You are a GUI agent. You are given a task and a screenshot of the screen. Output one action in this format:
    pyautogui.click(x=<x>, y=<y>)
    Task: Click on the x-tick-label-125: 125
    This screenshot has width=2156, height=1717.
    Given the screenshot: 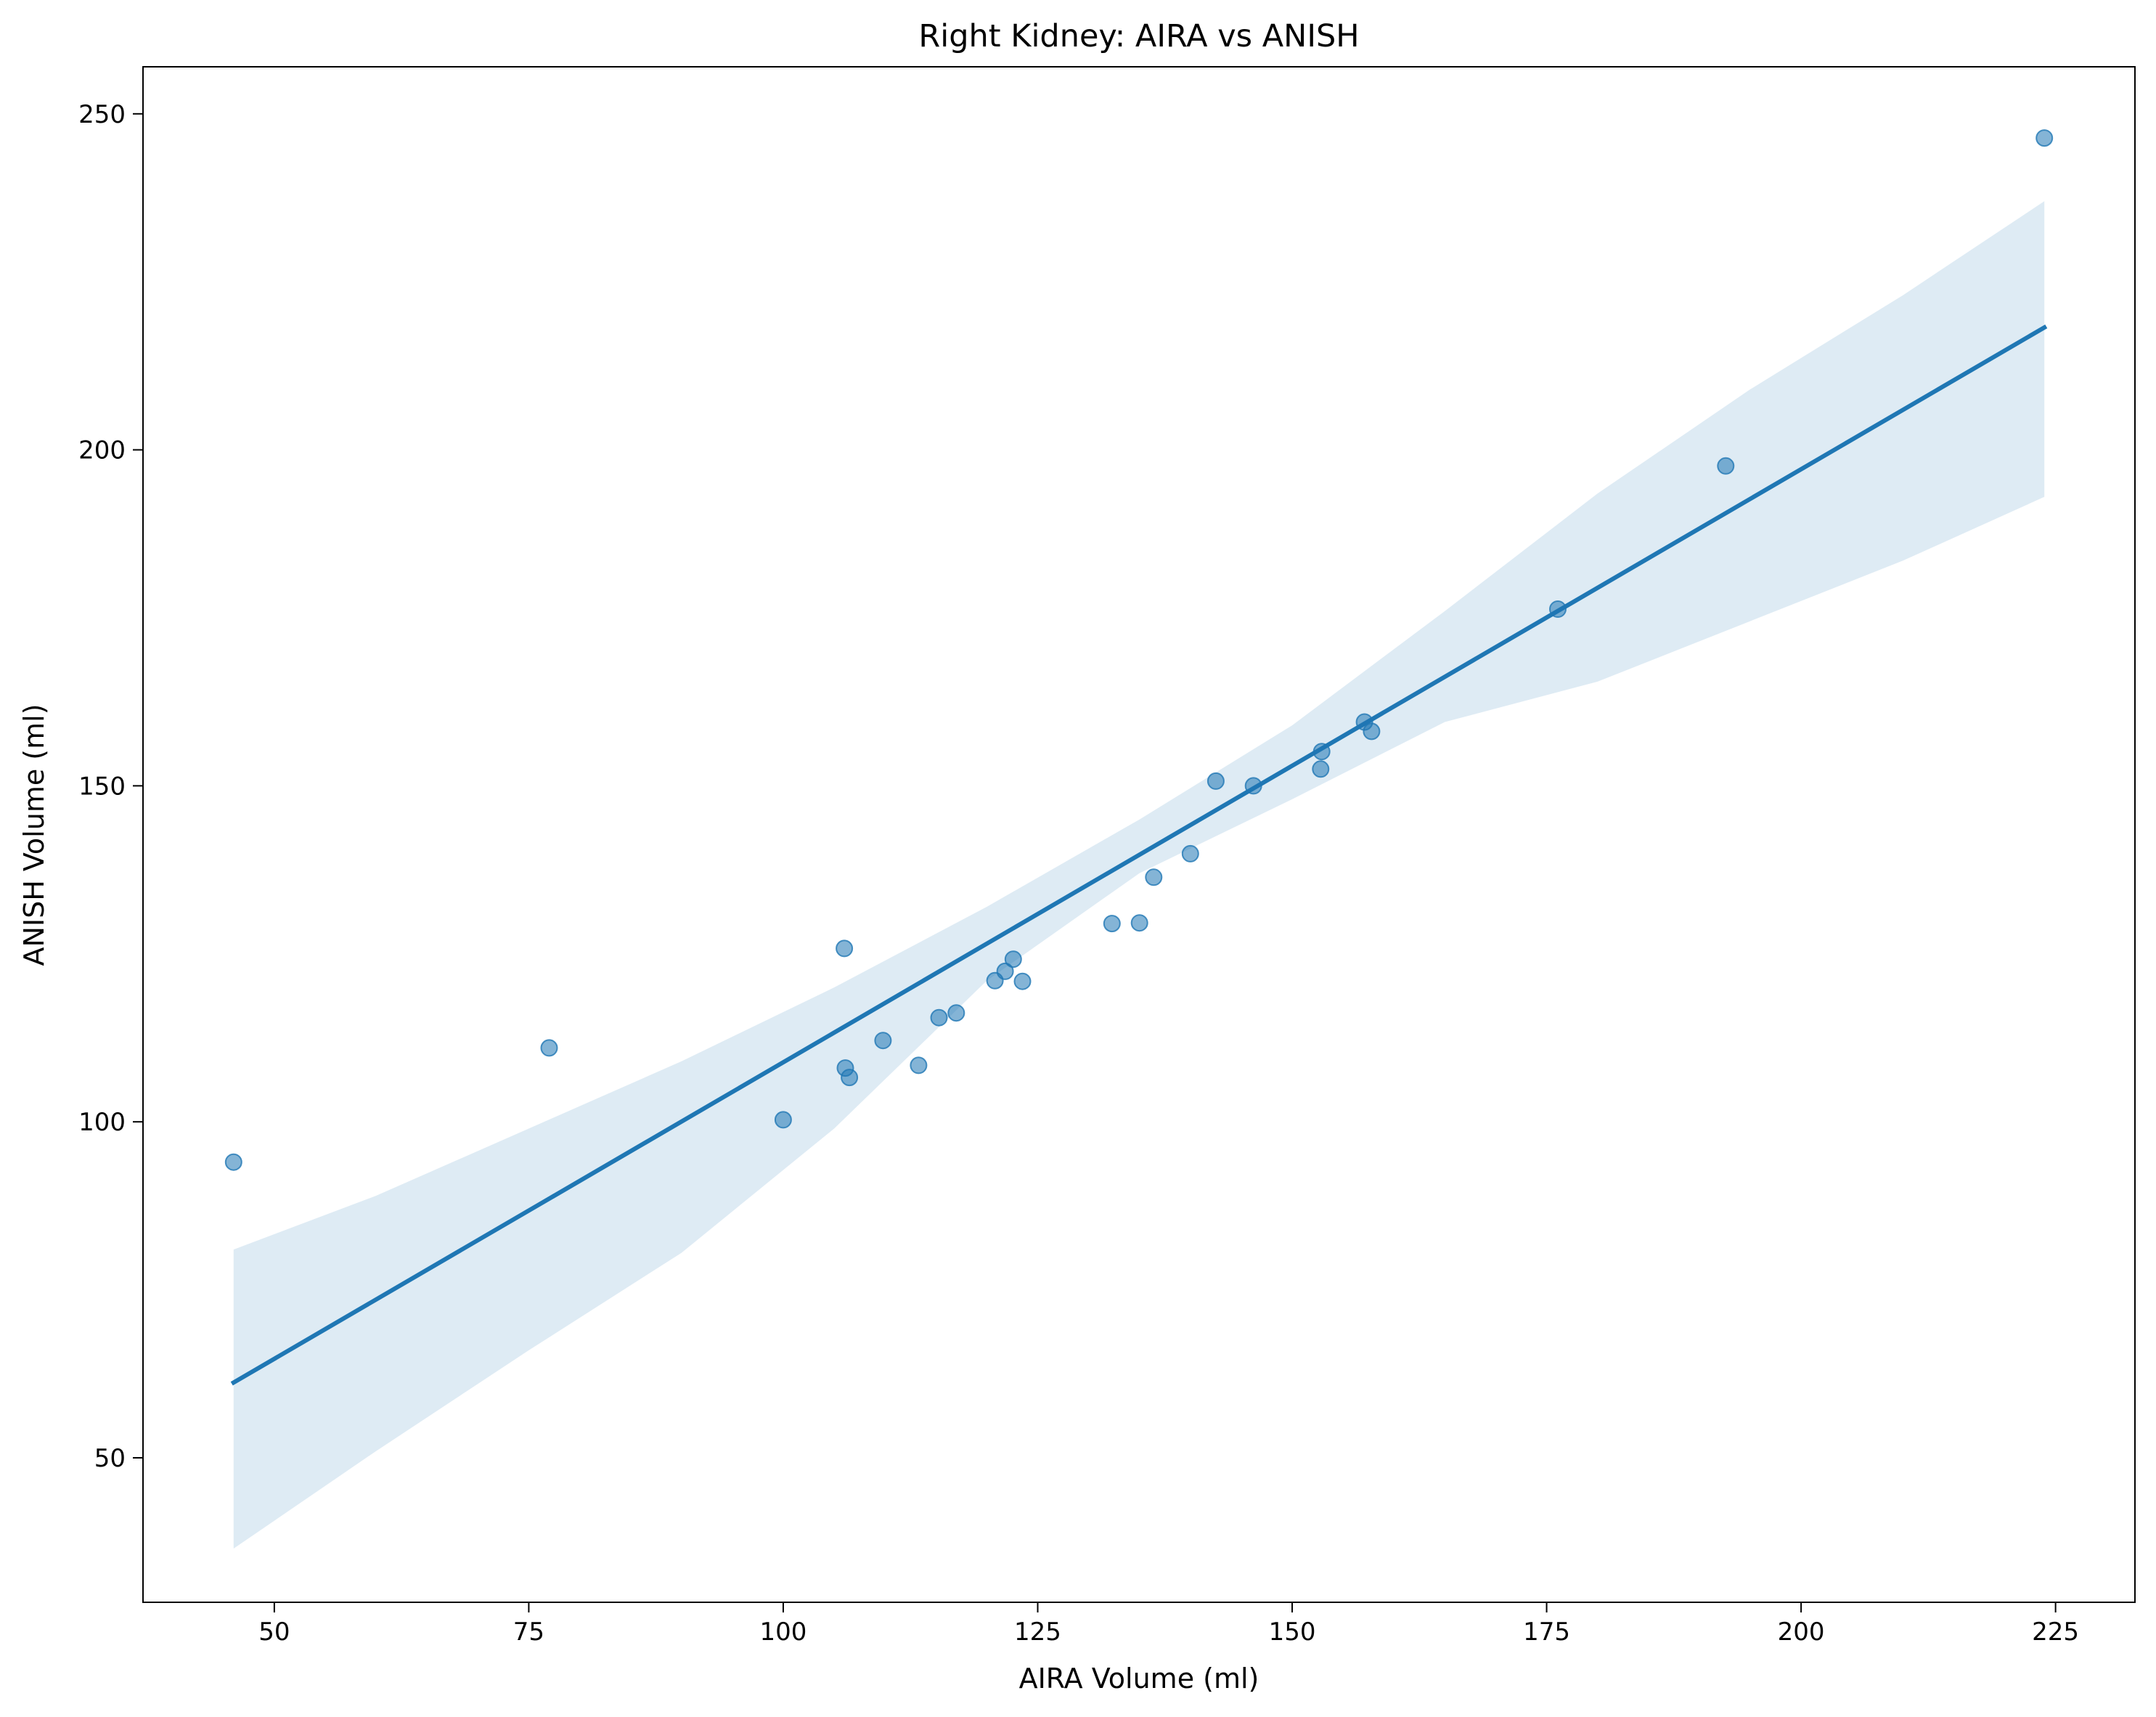 What is the action you would take?
    pyautogui.click(x=1037, y=1632)
    